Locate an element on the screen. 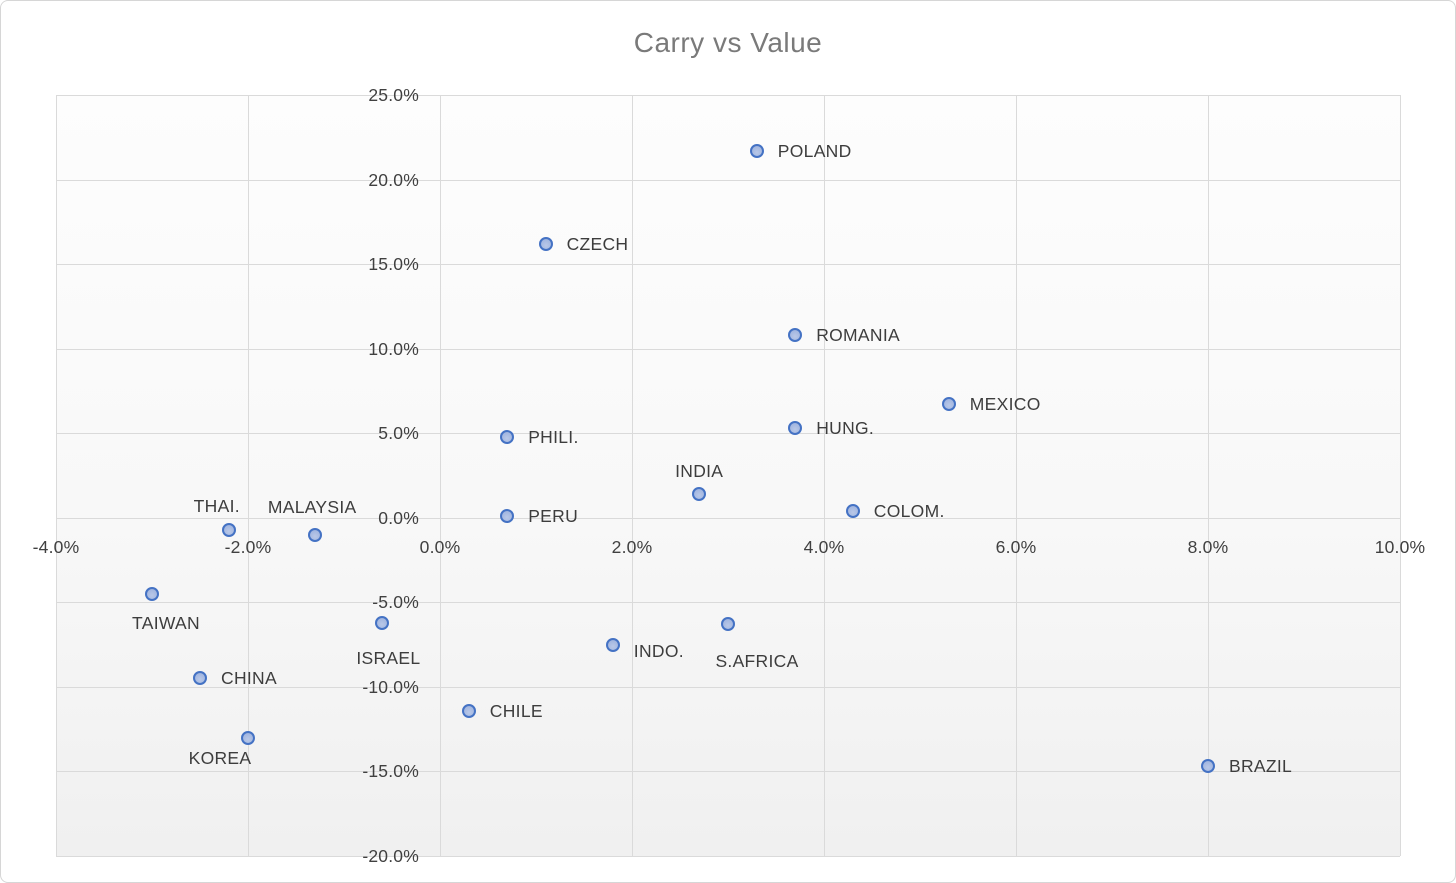  point-label-india: INDIA is located at coordinates (699, 471).